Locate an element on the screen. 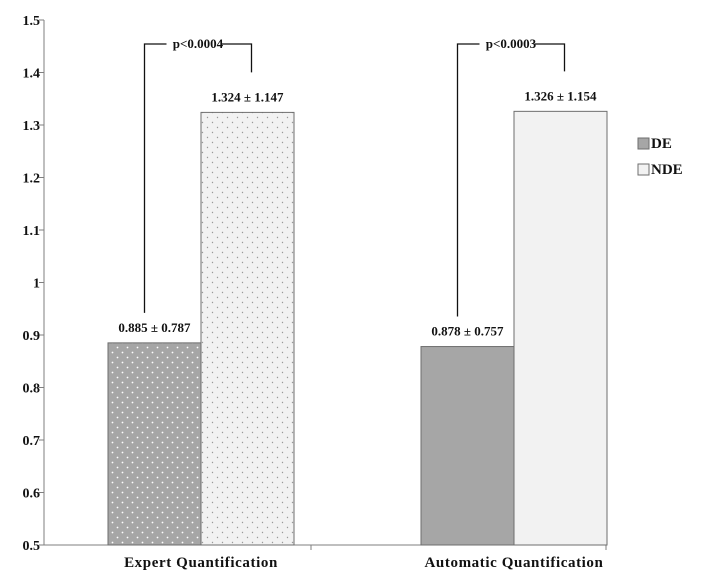 The width and height of the screenshot is (704, 571). x-category-label: Expert Quantification is located at coordinates (201, 563).